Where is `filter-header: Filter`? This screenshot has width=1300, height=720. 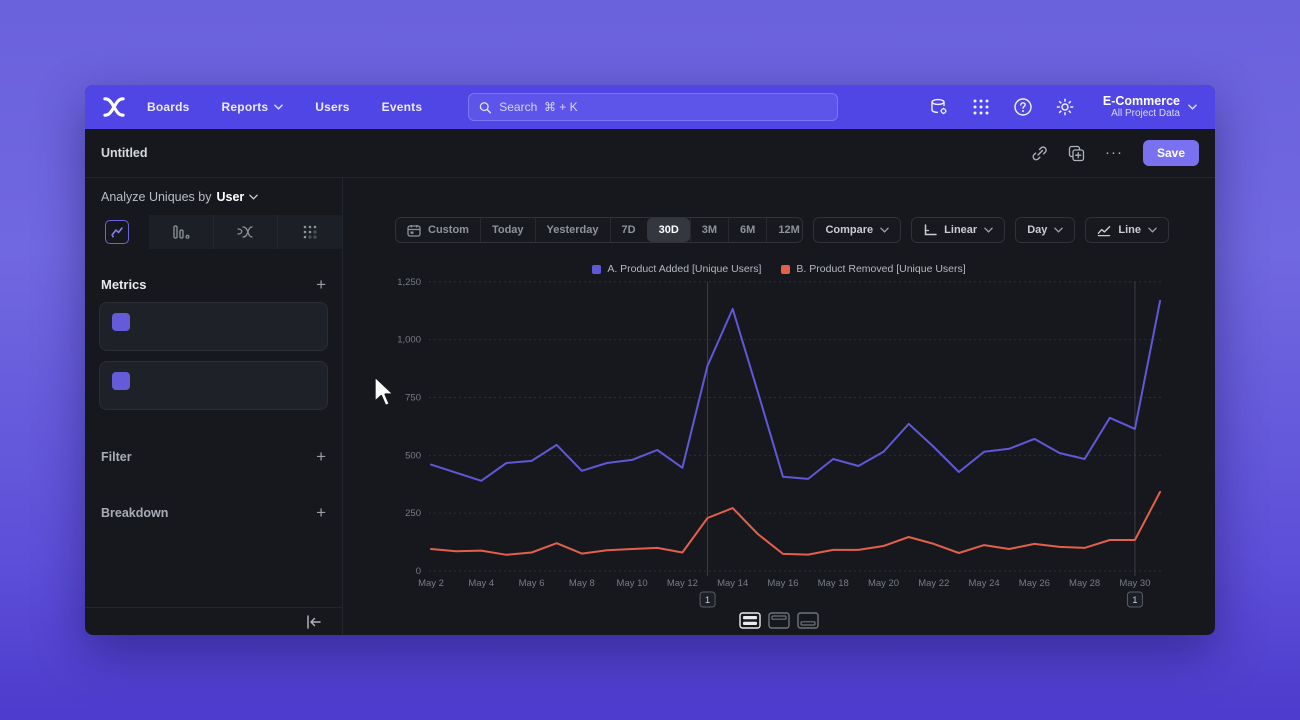
filter-header: Filter is located at coordinates (116, 457).